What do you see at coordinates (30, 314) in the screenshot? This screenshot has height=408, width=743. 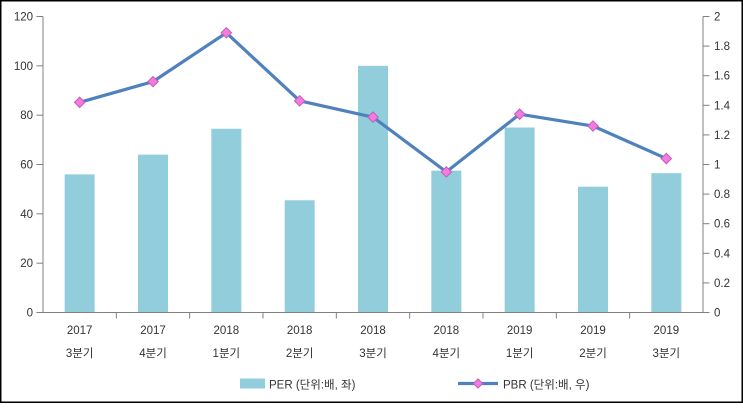 I see `left-axis-tick-label: 0` at bounding box center [30, 314].